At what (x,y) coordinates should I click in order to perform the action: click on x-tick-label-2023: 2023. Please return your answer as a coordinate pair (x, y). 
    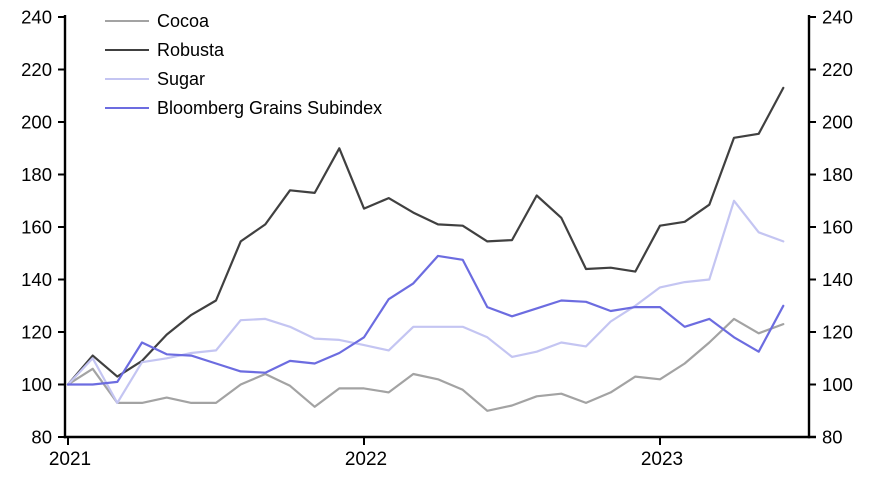
    Looking at the image, I should click on (662, 459).